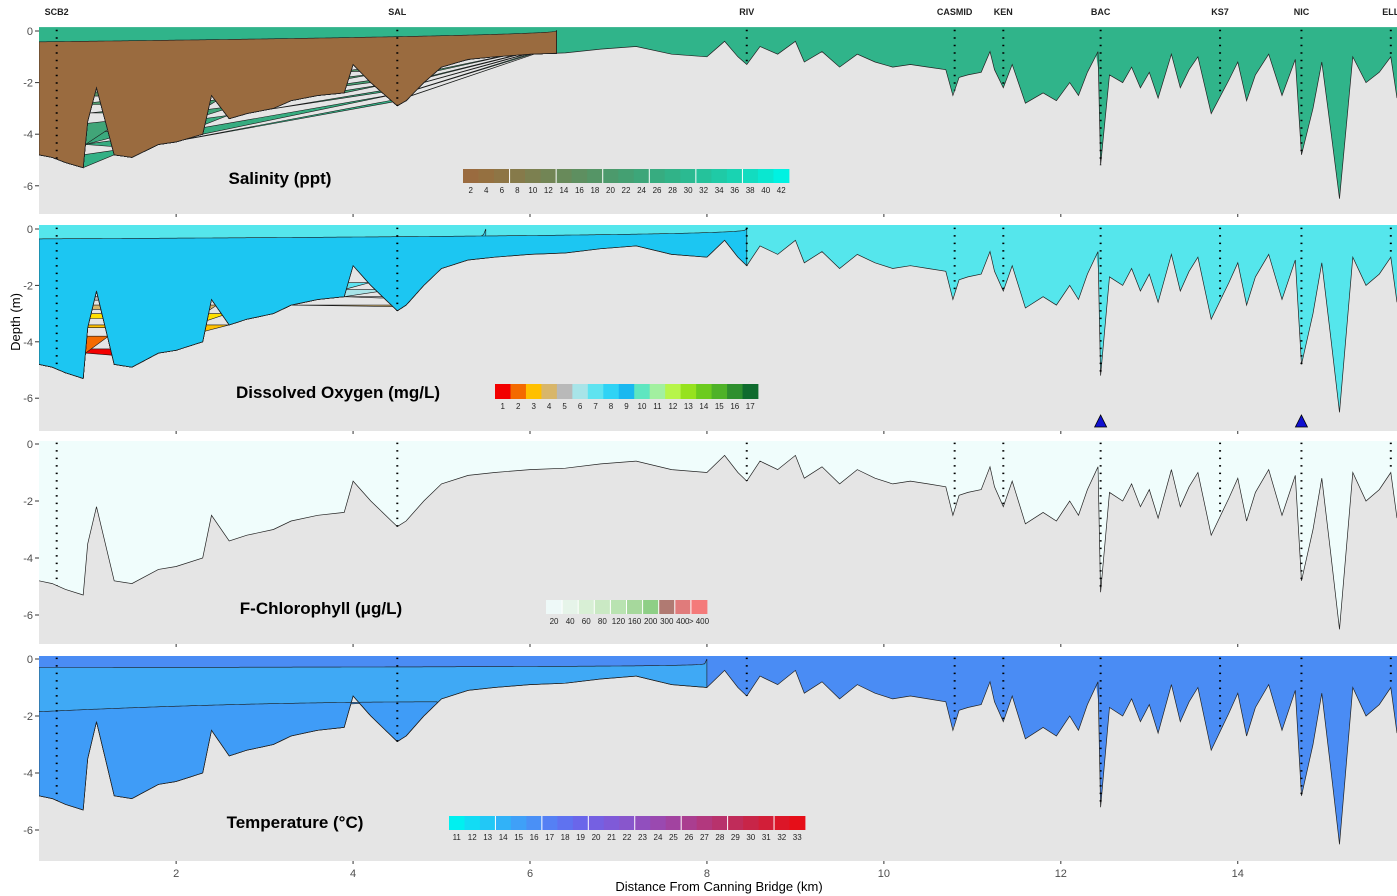 This screenshot has height=896, width=1397. Describe the element at coordinates (580, 837) in the screenshot. I see `legend-tick-label: 19` at that location.